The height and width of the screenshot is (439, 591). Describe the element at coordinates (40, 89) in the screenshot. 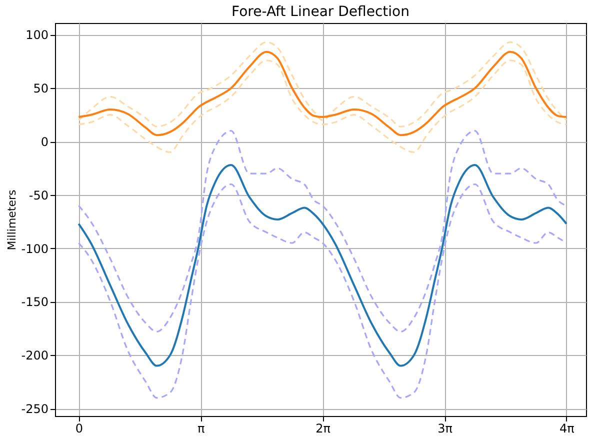

I see `y-tick-label: 50` at that location.